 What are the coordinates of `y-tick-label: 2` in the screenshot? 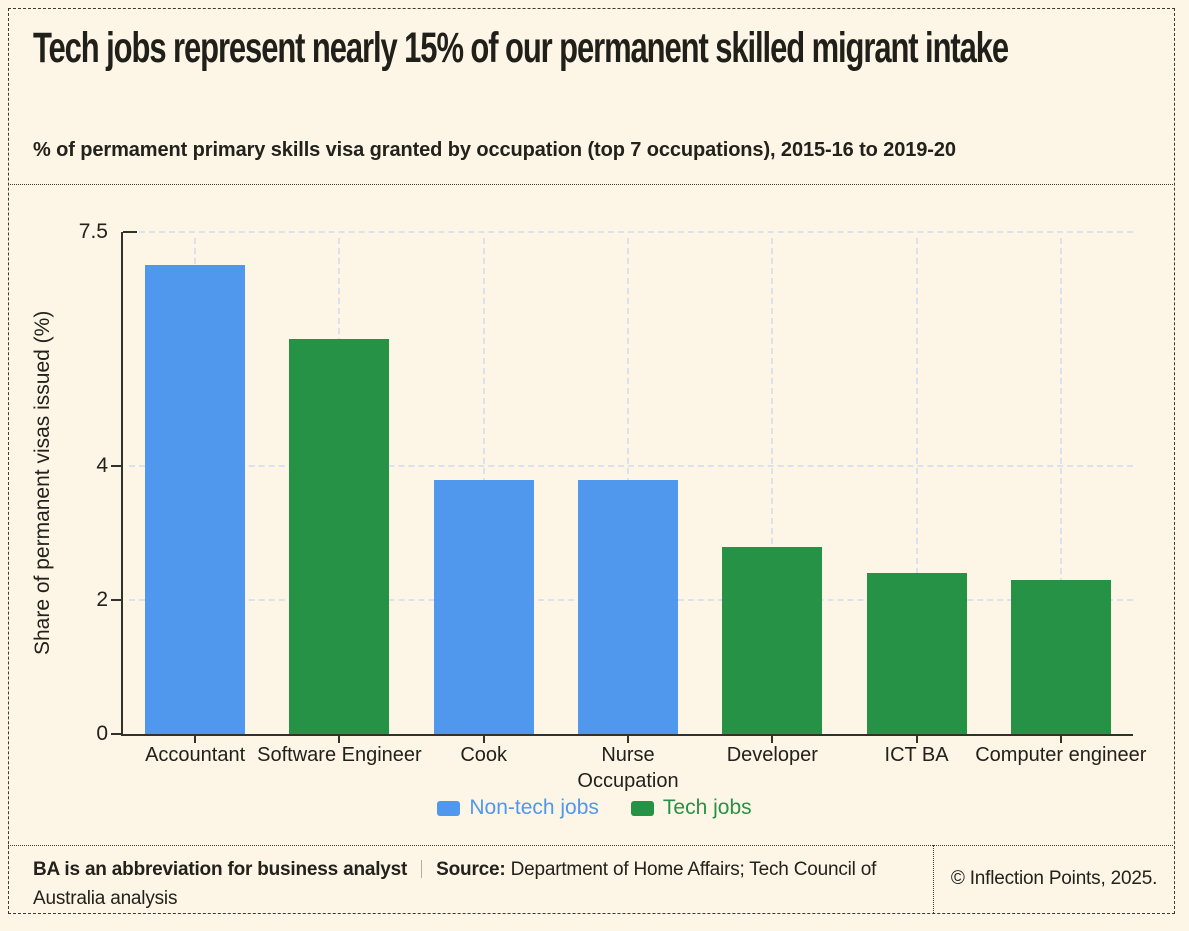 It's located at (102, 600).